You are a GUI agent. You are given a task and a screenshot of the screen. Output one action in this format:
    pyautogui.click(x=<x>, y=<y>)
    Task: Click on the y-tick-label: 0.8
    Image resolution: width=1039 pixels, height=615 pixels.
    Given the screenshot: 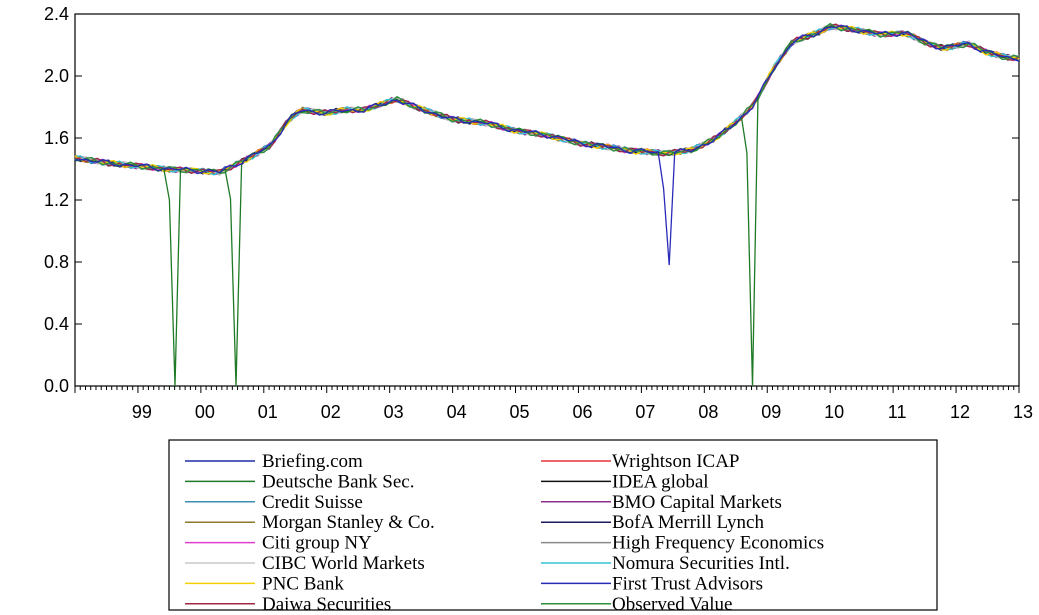 What is the action you would take?
    pyautogui.click(x=56, y=262)
    